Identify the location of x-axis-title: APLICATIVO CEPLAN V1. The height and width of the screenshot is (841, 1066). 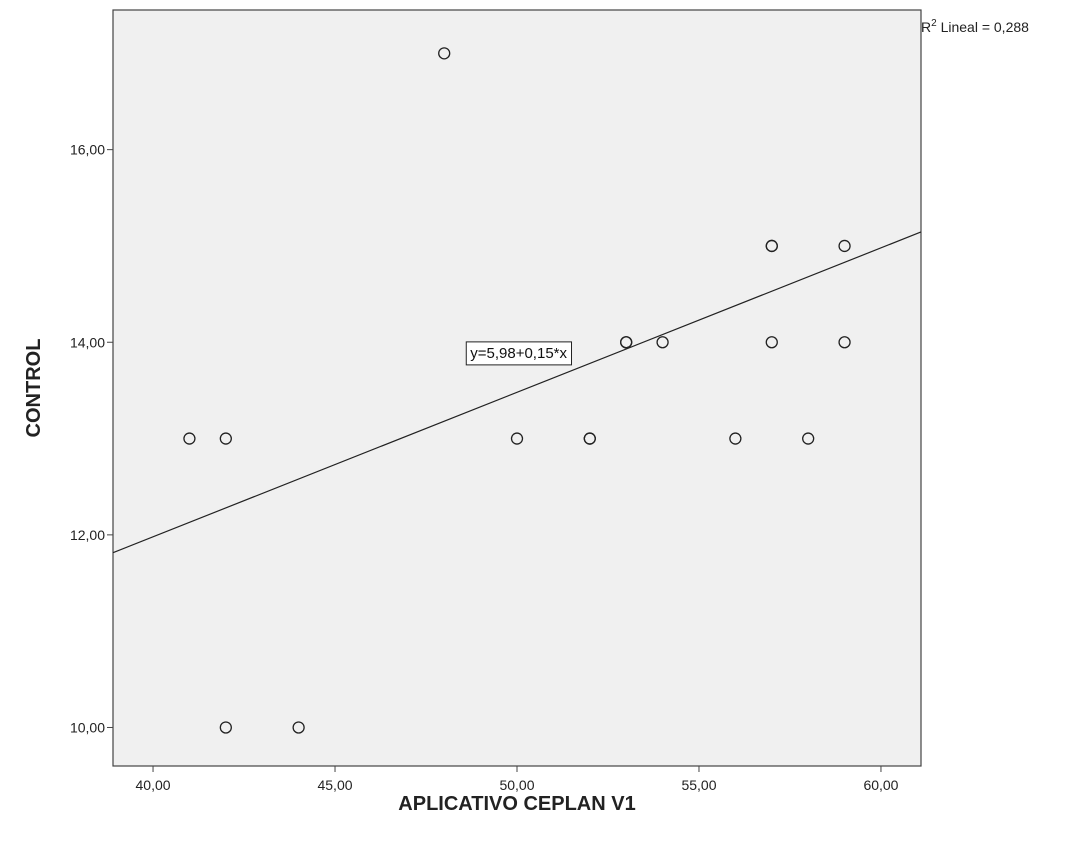
(516, 804).